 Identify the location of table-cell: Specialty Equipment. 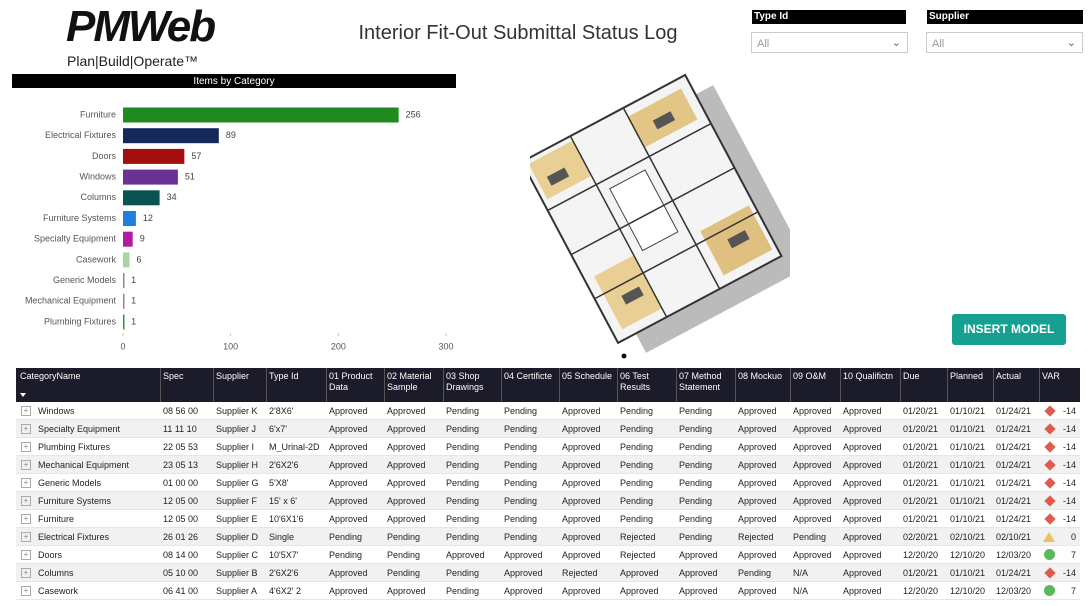
(79, 429).